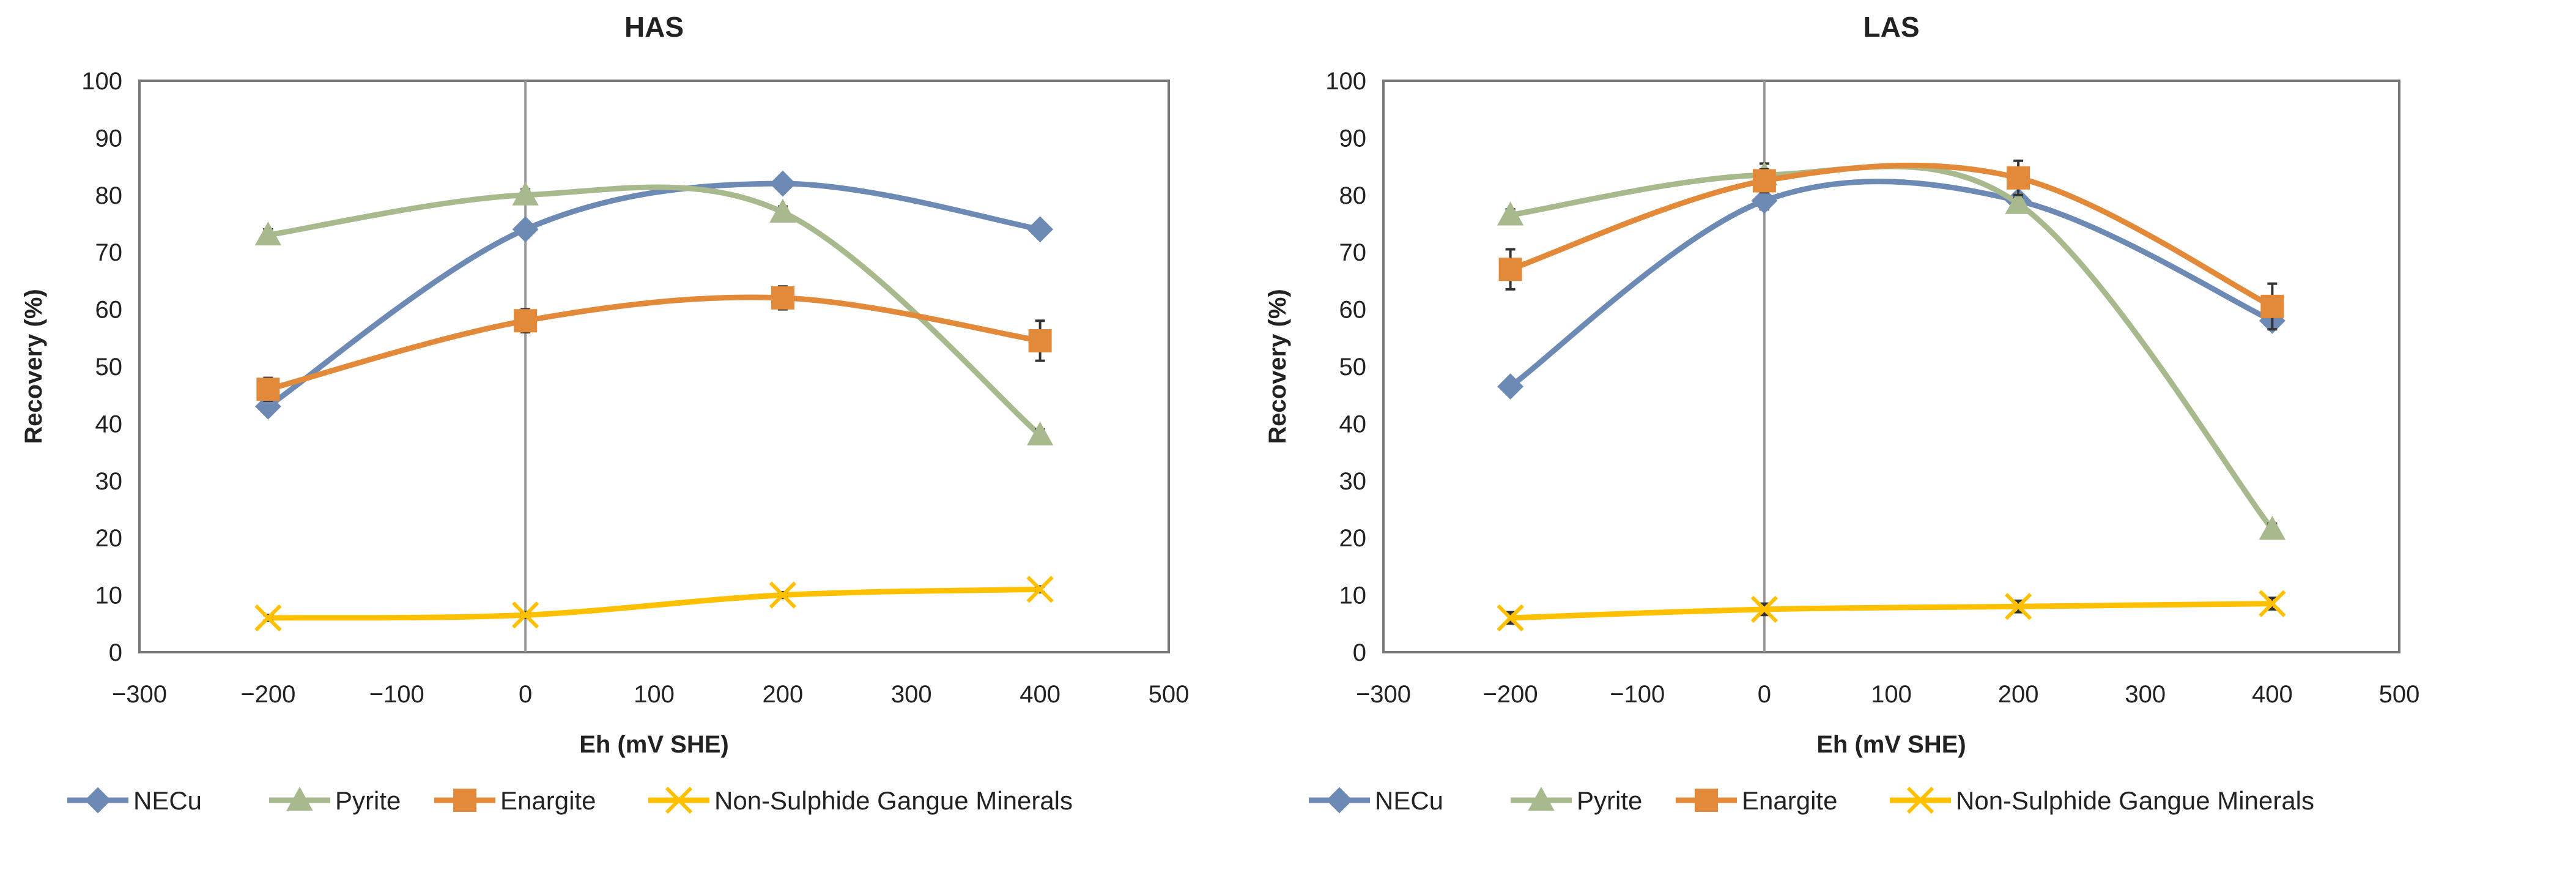 Image resolution: width=2576 pixels, height=881 pixels. Describe the element at coordinates (1576, 800) in the screenshot. I see `legend-item: Pyrite` at that location.